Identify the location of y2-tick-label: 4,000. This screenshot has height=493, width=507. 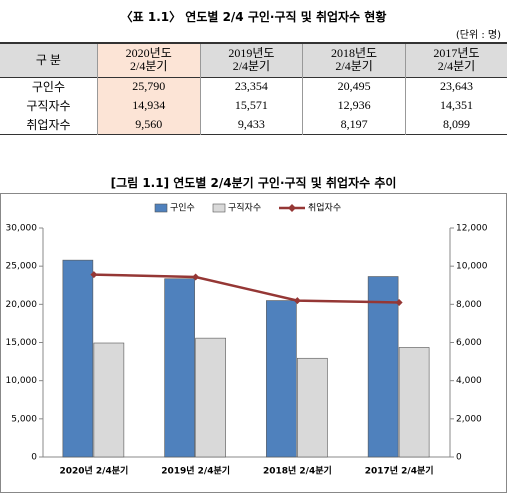
(469, 381).